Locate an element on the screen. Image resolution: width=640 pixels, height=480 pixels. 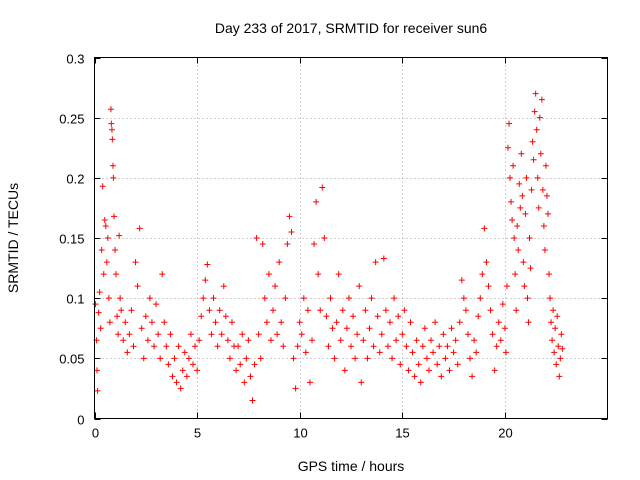
y-tick-label: 0 is located at coordinates (80, 420).